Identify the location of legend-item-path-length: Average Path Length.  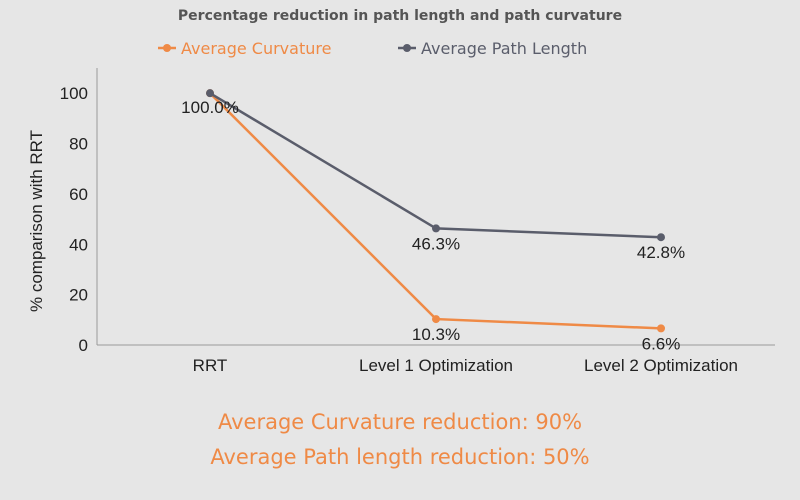
(492, 48).